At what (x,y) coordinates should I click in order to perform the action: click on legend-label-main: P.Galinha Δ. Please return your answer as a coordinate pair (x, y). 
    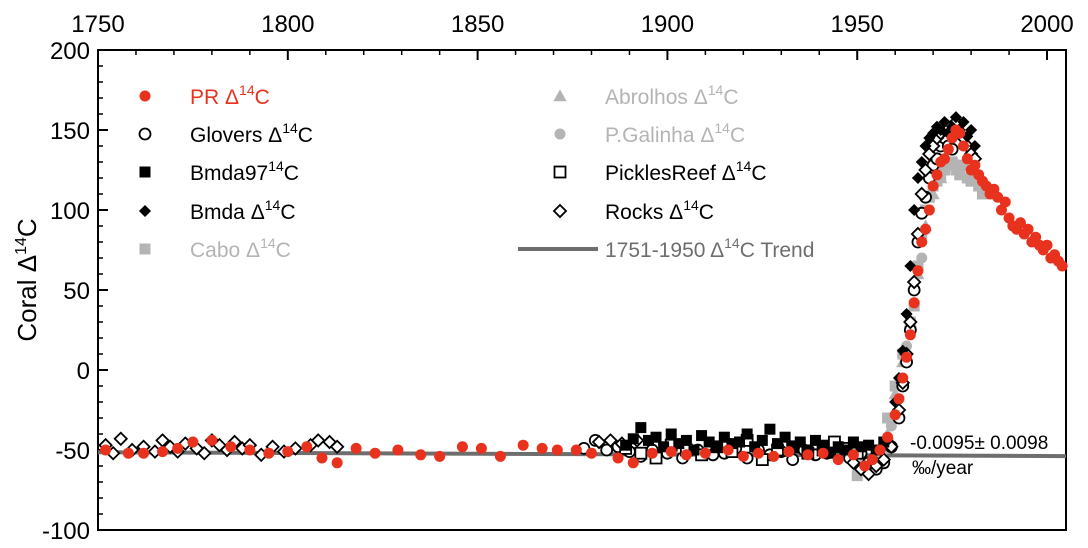
    Looking at the image, I should click on (659, 135).